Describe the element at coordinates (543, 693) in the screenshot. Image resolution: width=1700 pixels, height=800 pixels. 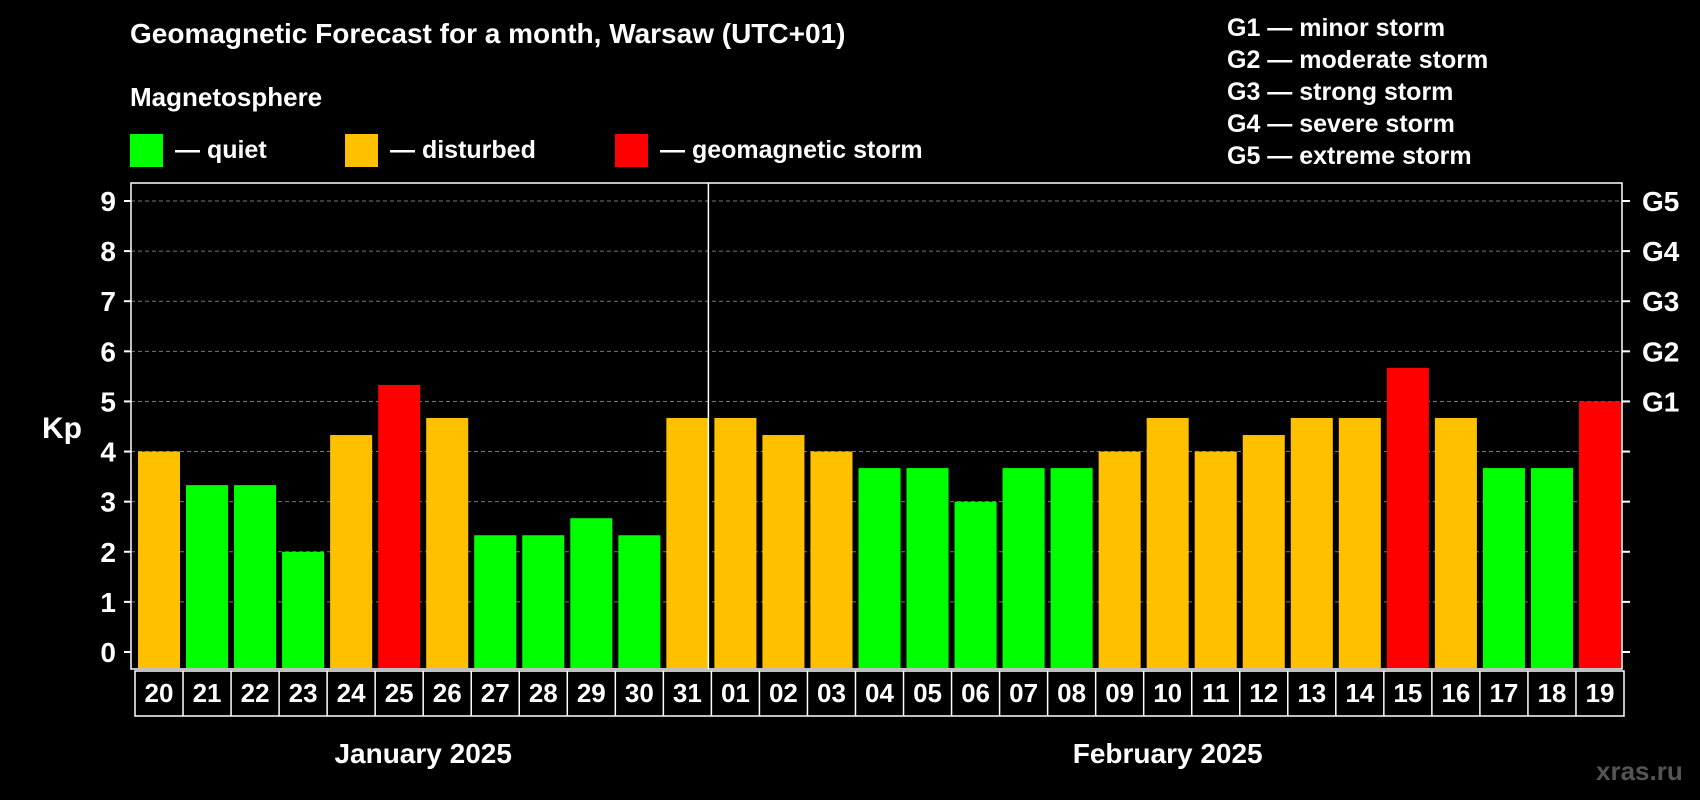
I see `date-label: 28` at that location.